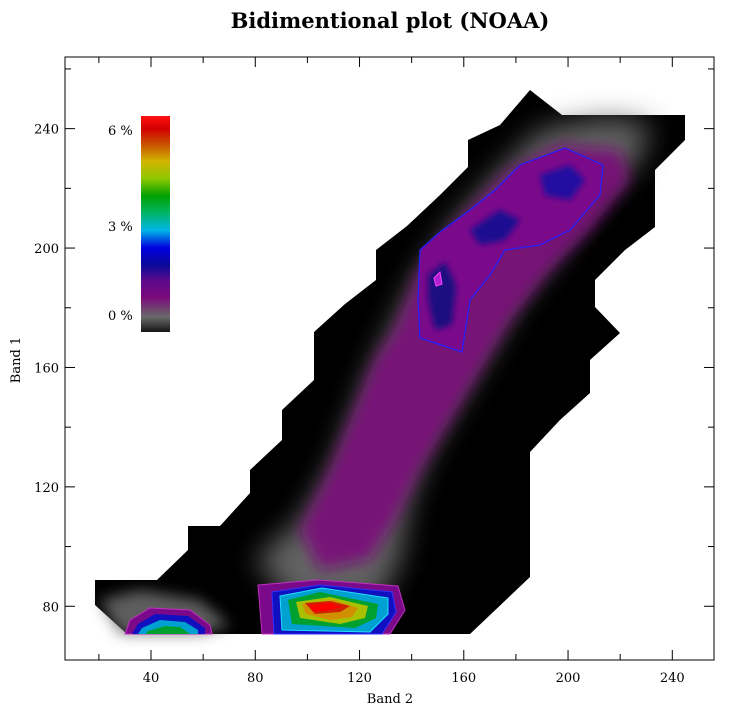  What do you see at coordinates (255, 678) in the screenshot?
I see `x-tick-label: 80` at bounding box center [255, 678].